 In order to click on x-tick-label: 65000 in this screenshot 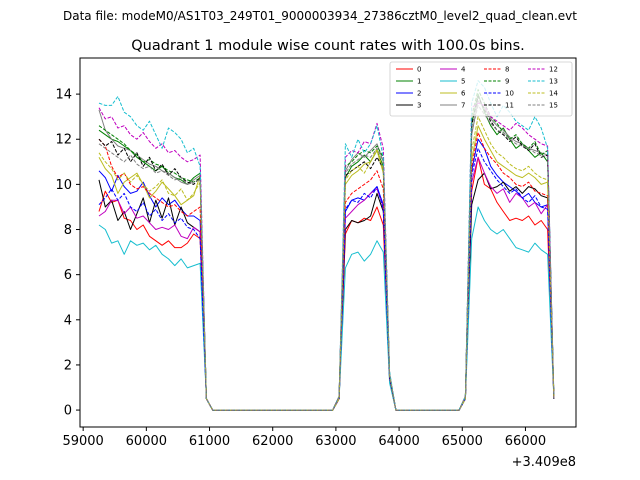, I will do `click(462, 441)`.